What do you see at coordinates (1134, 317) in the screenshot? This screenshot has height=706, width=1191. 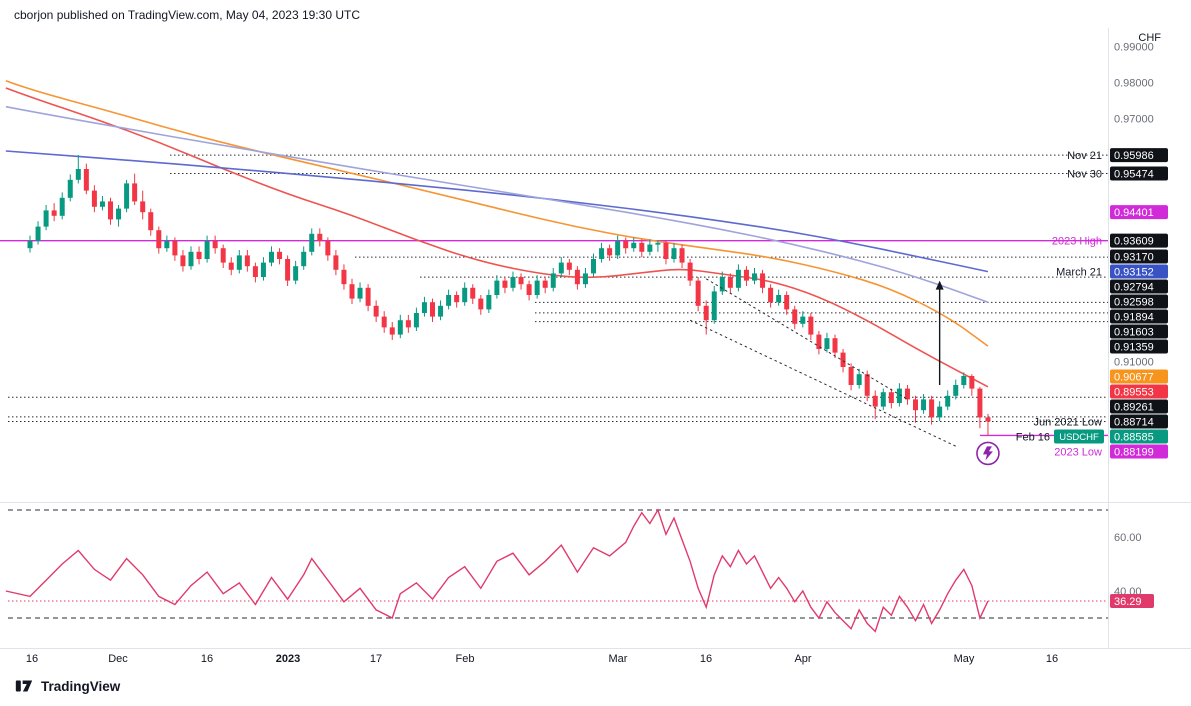 I see `price-badge-value: 0.91894` at bounding box center [1134, 317].